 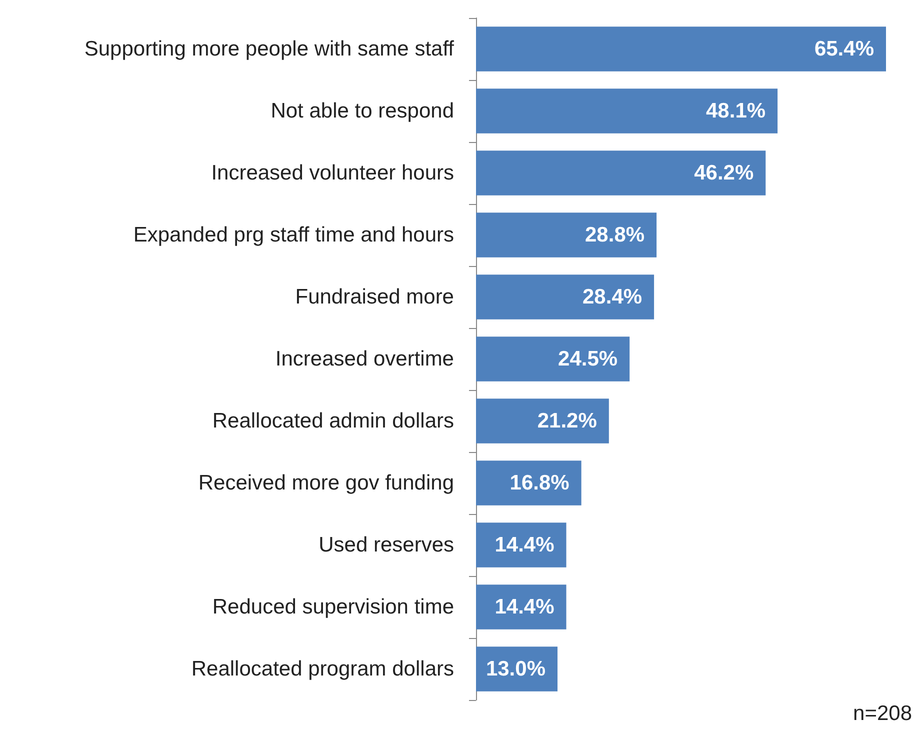 What do you see at coordinates (269, 49) in the screenshot?
I see `y-tick-label: Supporting more people with same staff` at bounding box center [269, 49].